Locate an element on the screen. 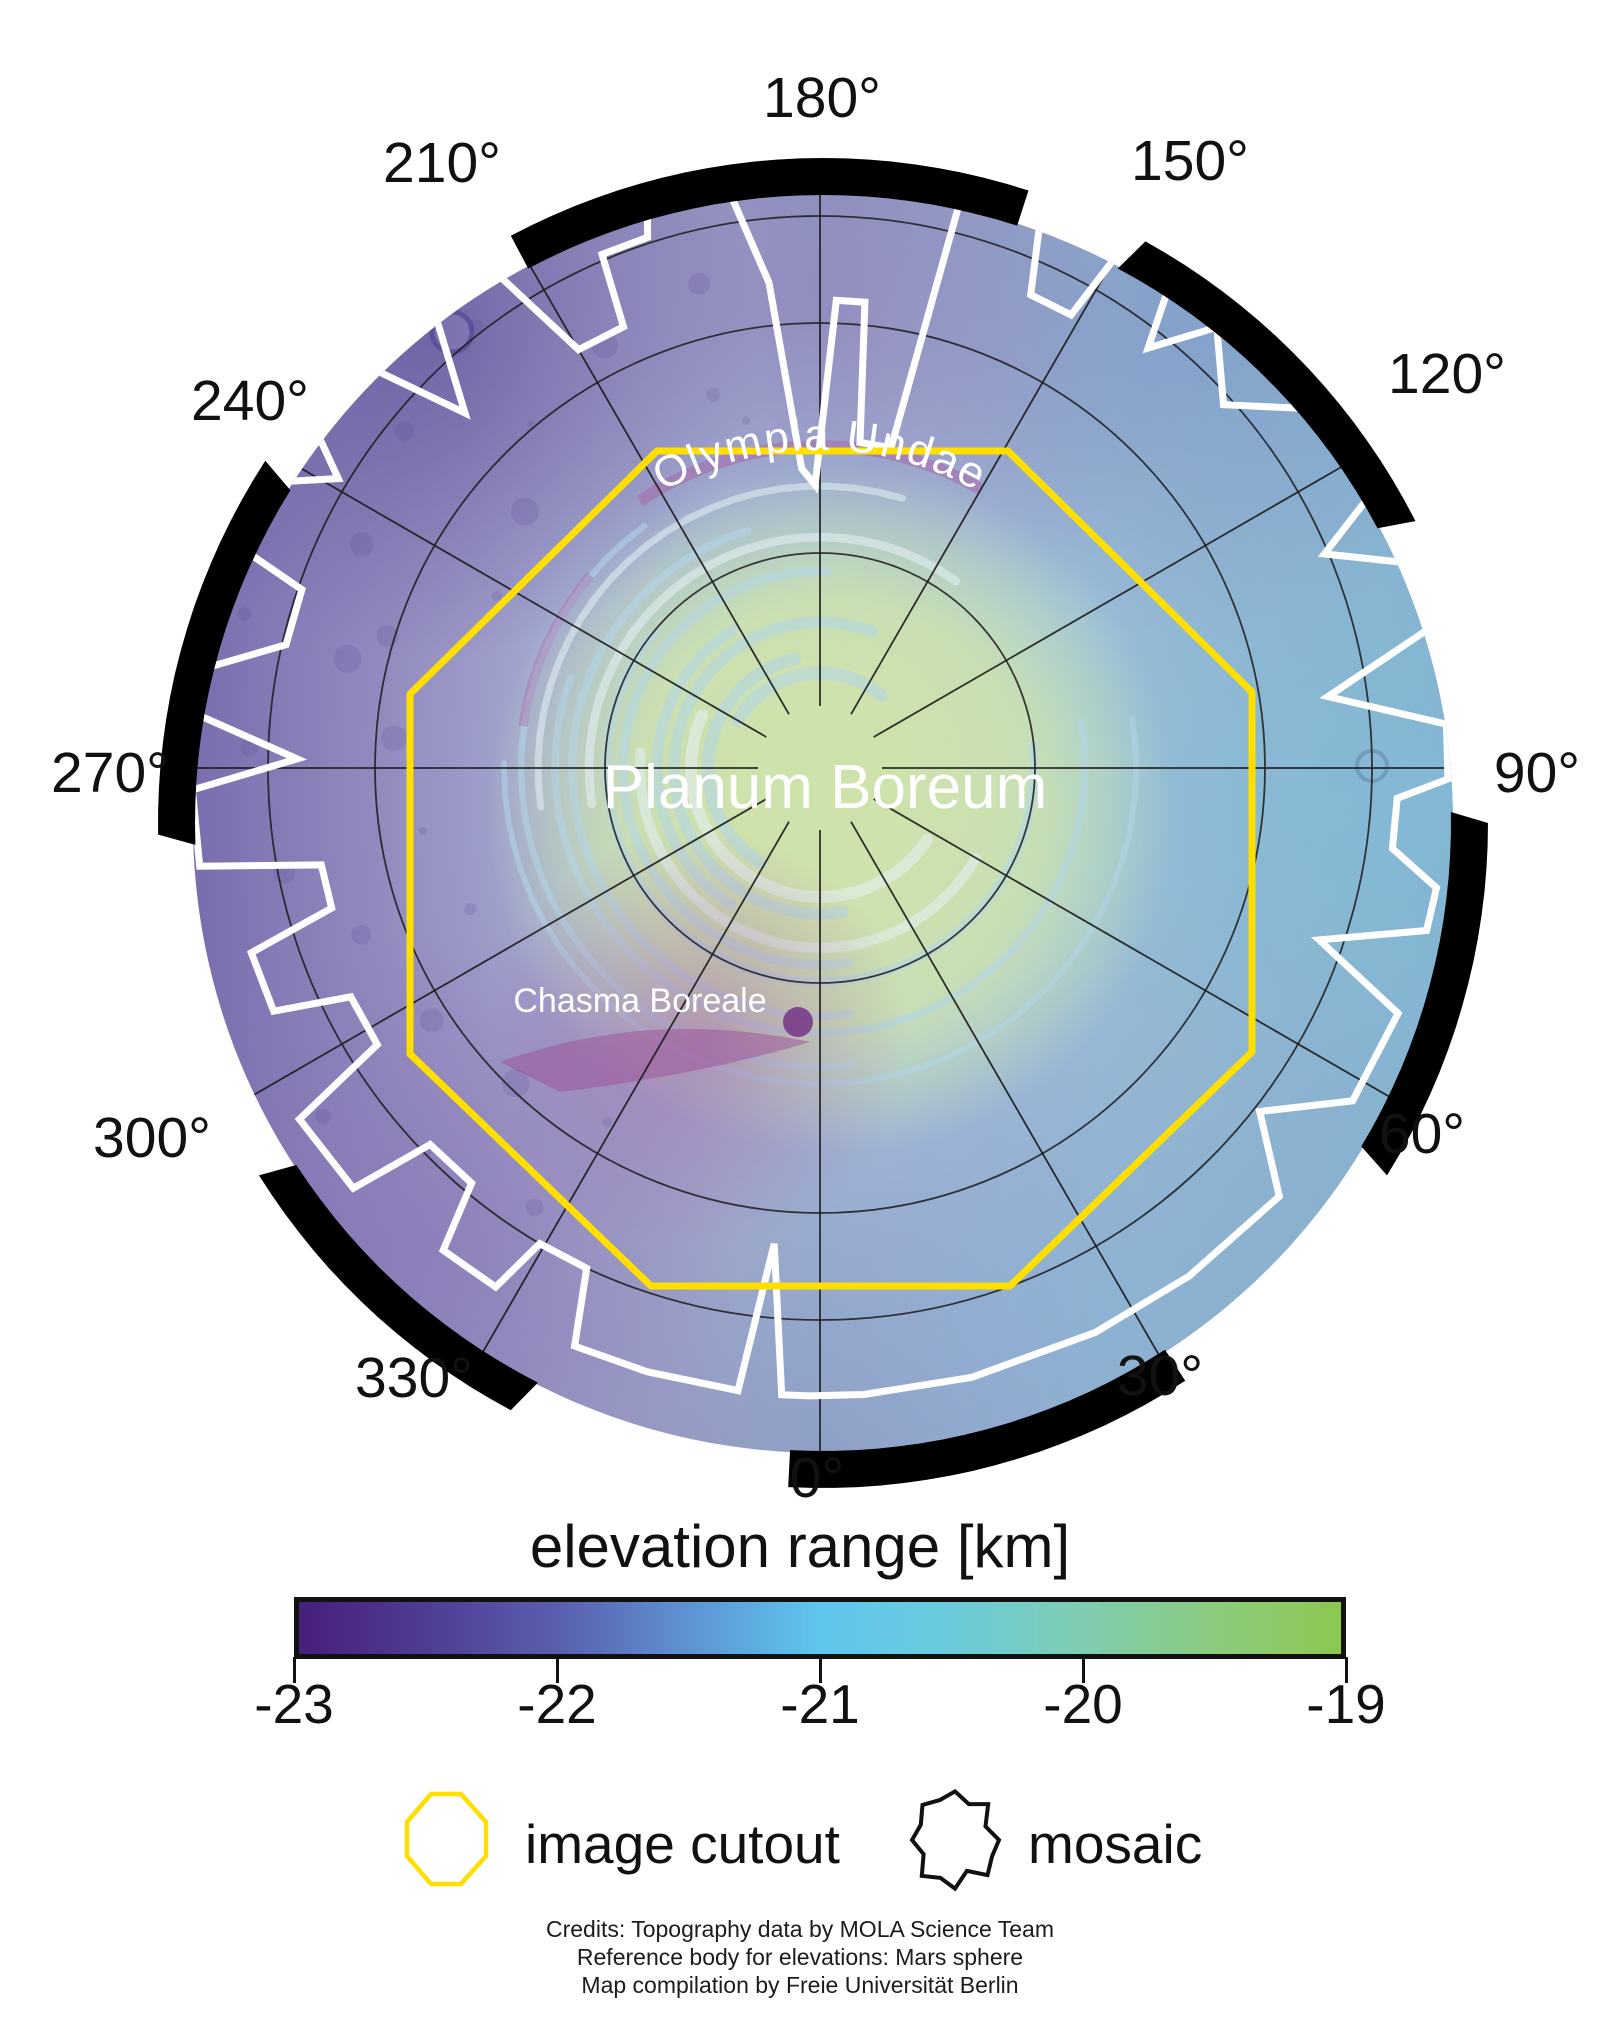  octagon-outline-shape is located at coordinates (446, 1839).